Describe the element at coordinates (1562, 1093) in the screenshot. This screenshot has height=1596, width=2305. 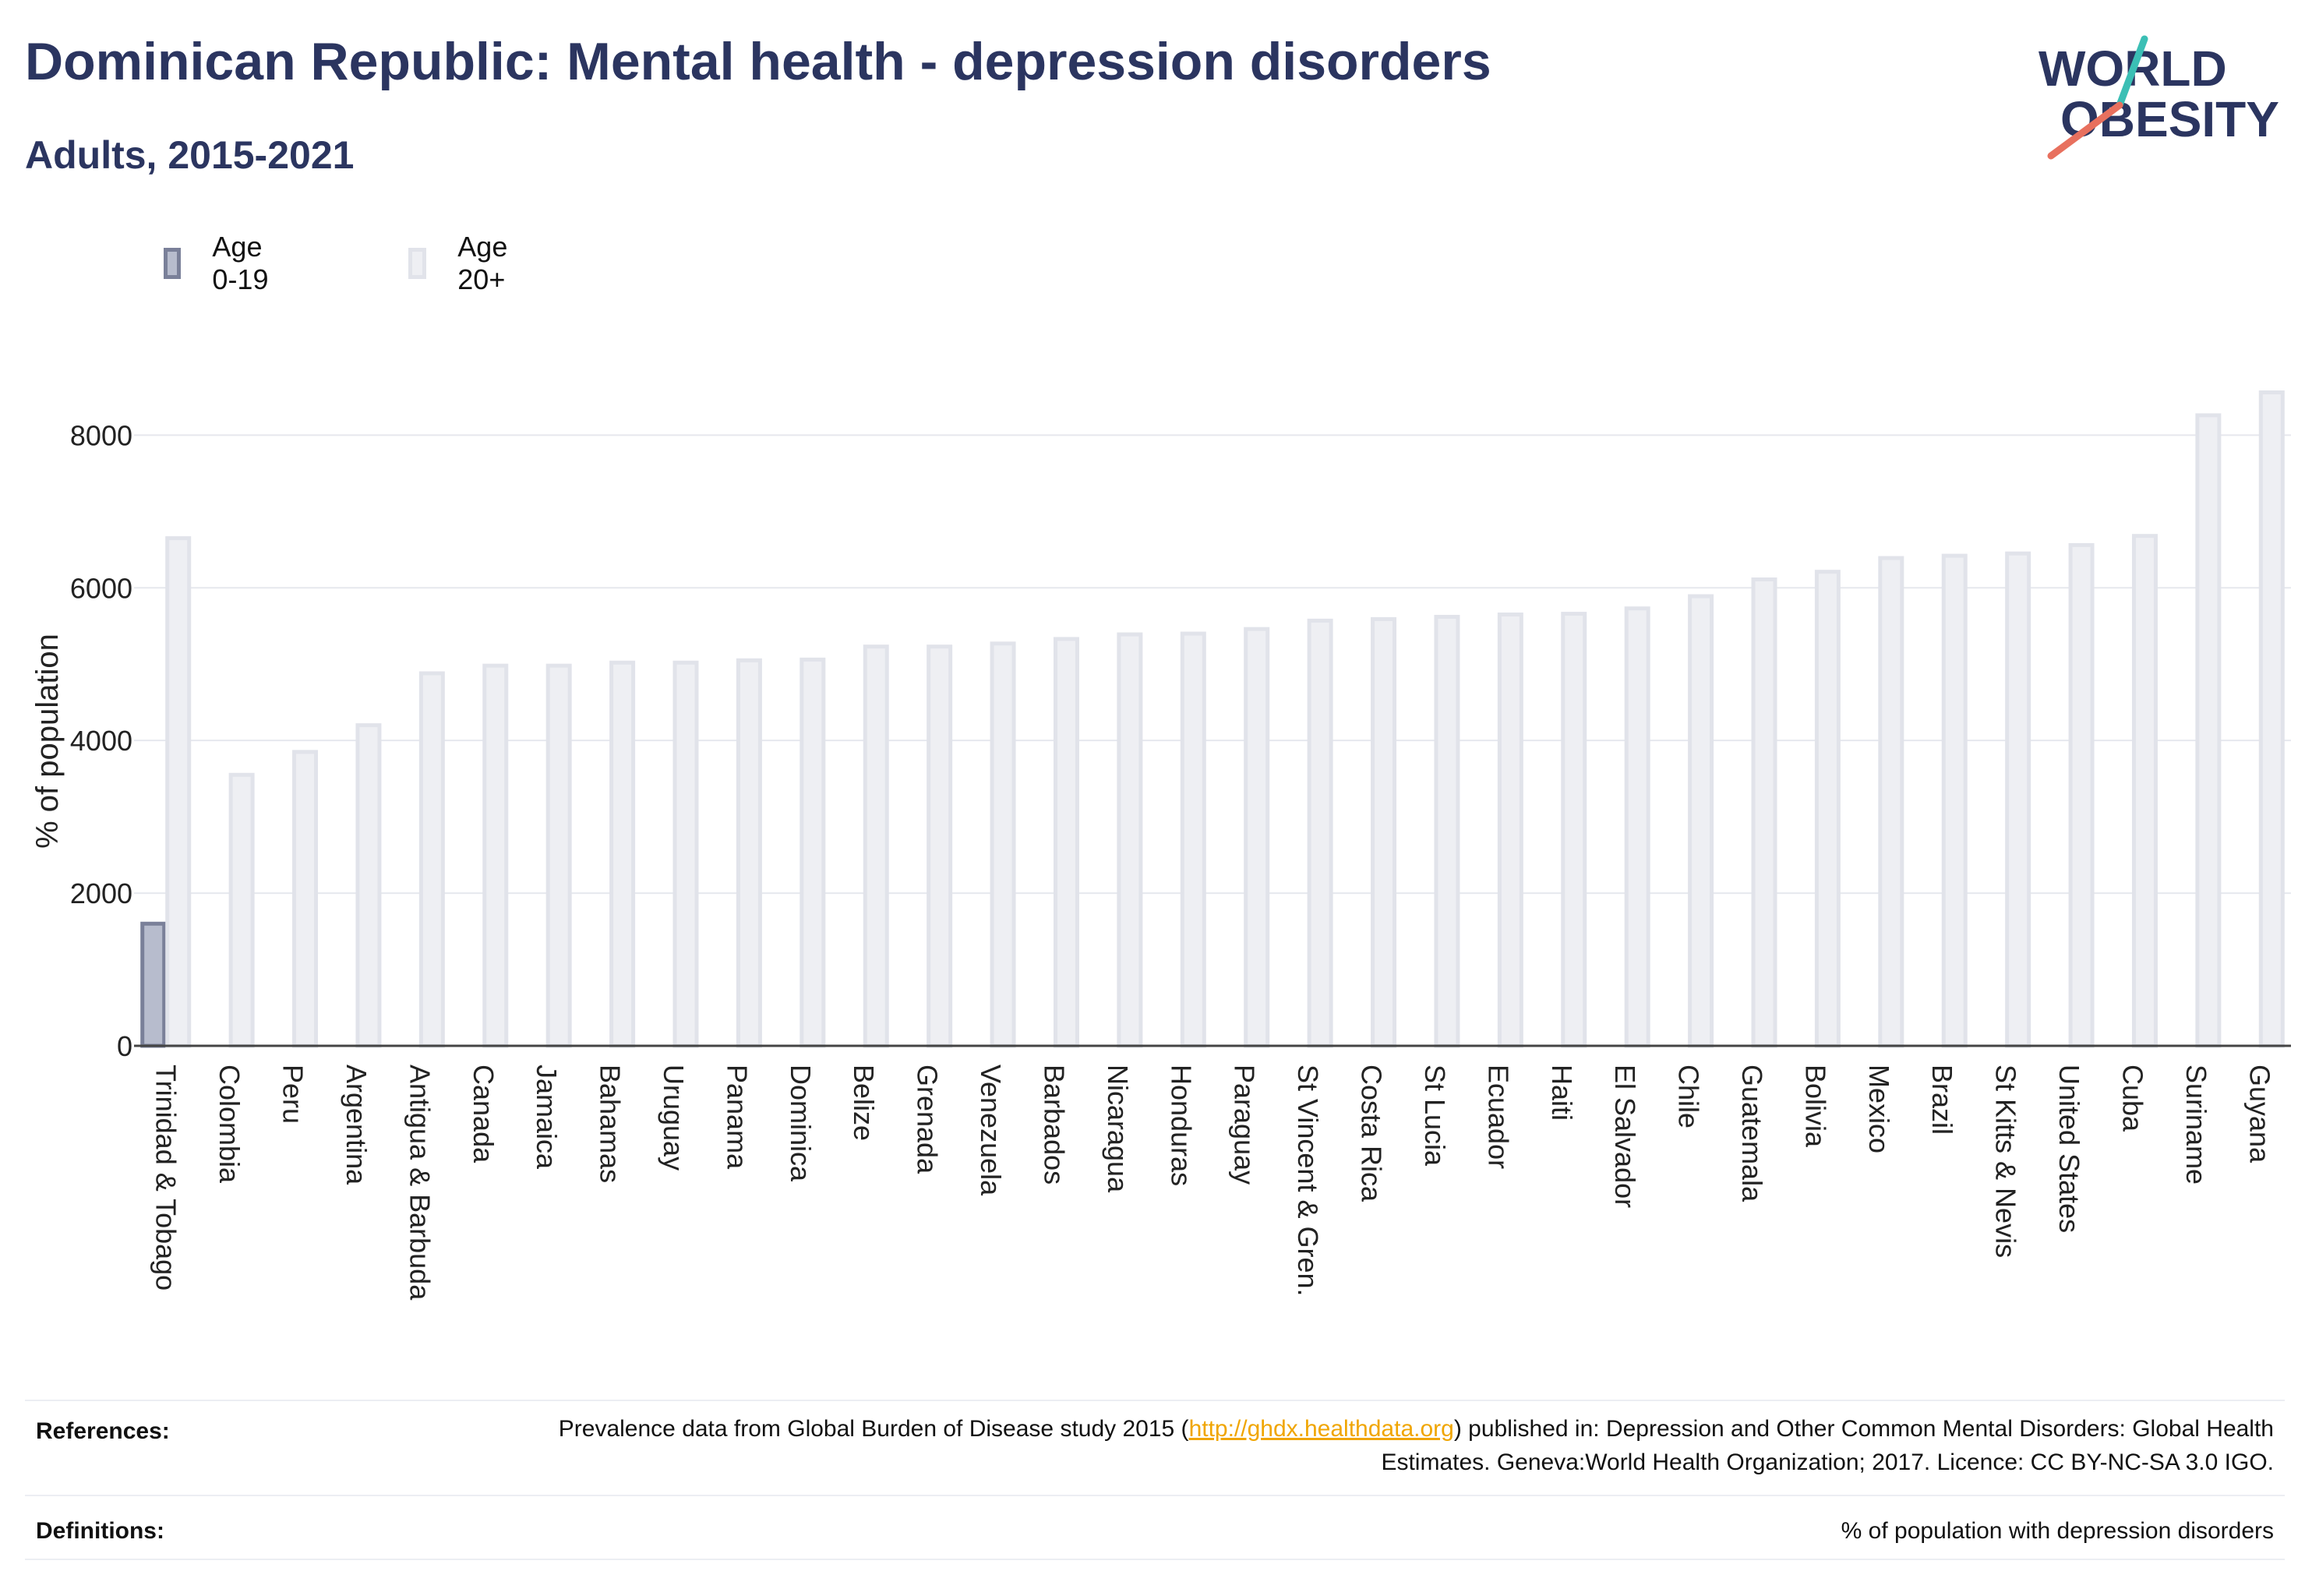
I see `x-tick-label: Haiti` at that location.